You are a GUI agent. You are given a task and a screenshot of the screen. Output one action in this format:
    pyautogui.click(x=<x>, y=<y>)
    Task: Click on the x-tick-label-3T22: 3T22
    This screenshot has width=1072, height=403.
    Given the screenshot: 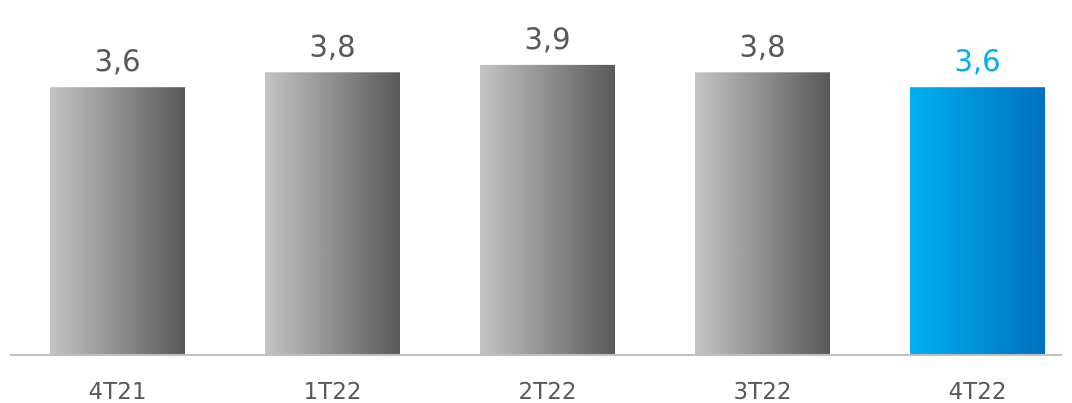 What is the action you would take?
    pyautogui.click(x=763, y=391)
    